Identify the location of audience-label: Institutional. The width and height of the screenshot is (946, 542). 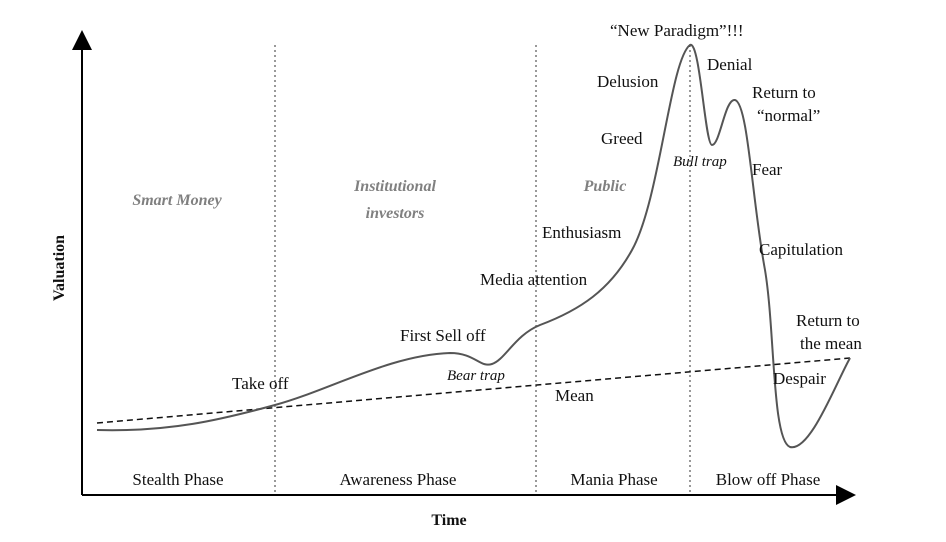
(394, 186).